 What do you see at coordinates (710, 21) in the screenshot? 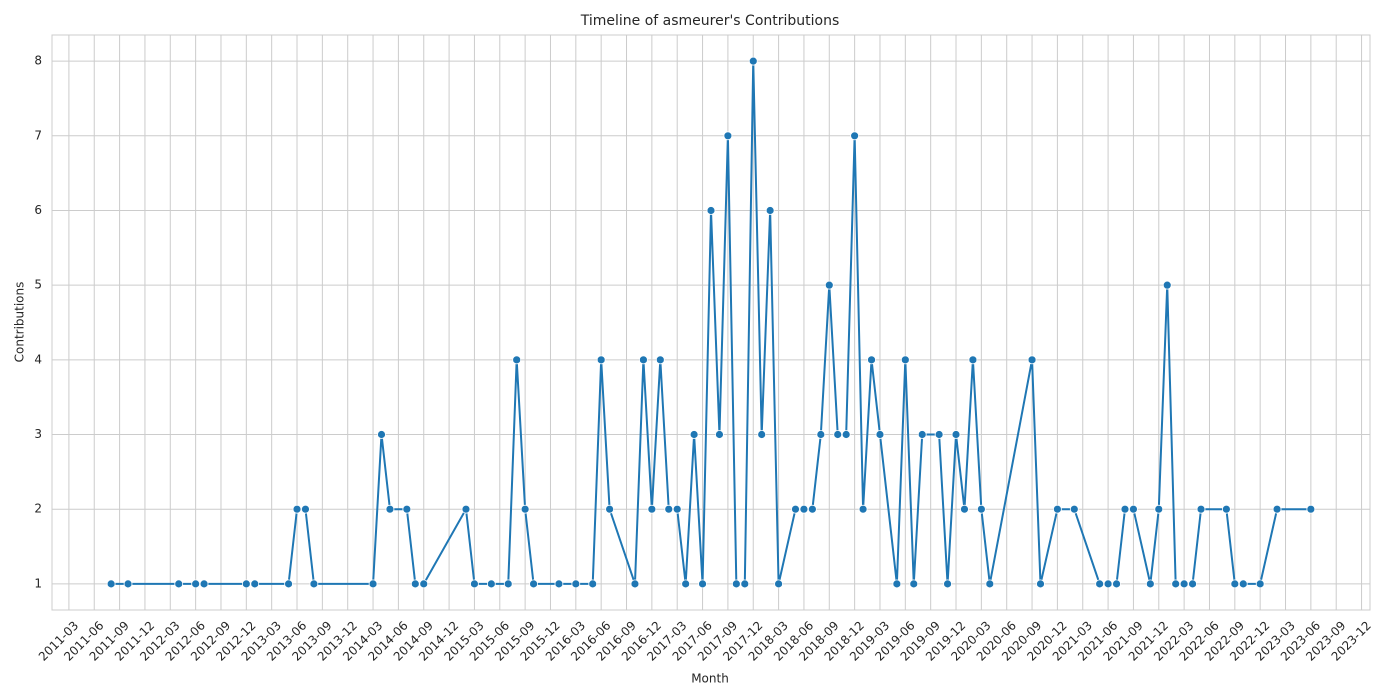
I see `chart-title: Timeline of asmeurer's Contributions` at bounding box center [710, 21].